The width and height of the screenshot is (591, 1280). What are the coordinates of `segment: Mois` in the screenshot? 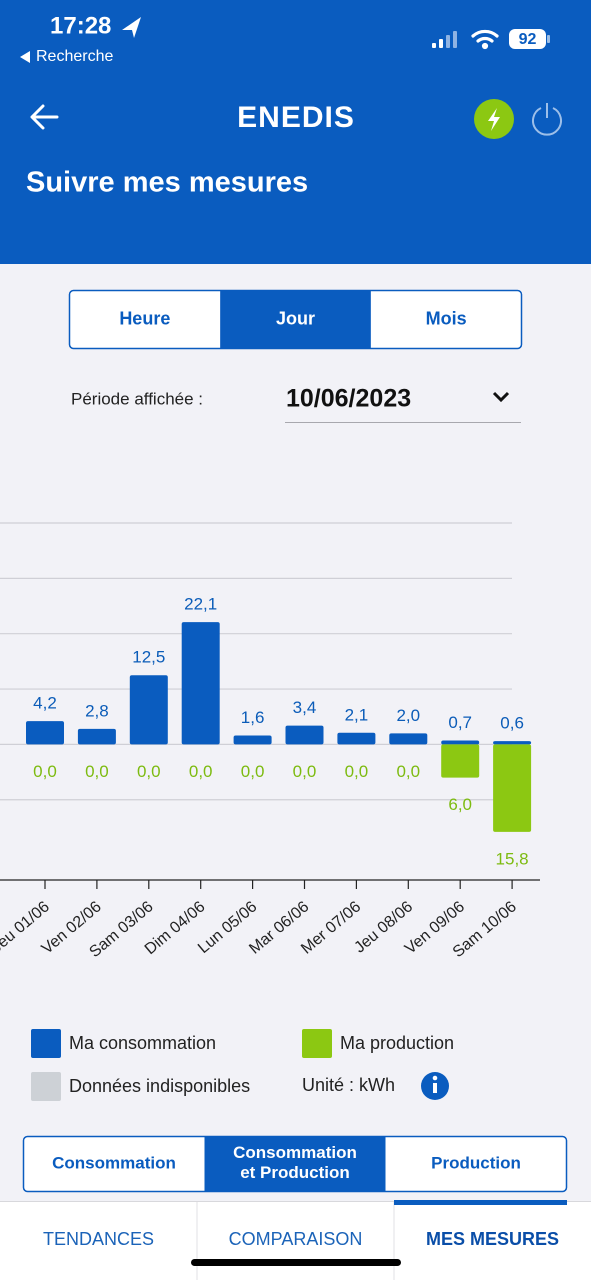 It's located at (446, 318).